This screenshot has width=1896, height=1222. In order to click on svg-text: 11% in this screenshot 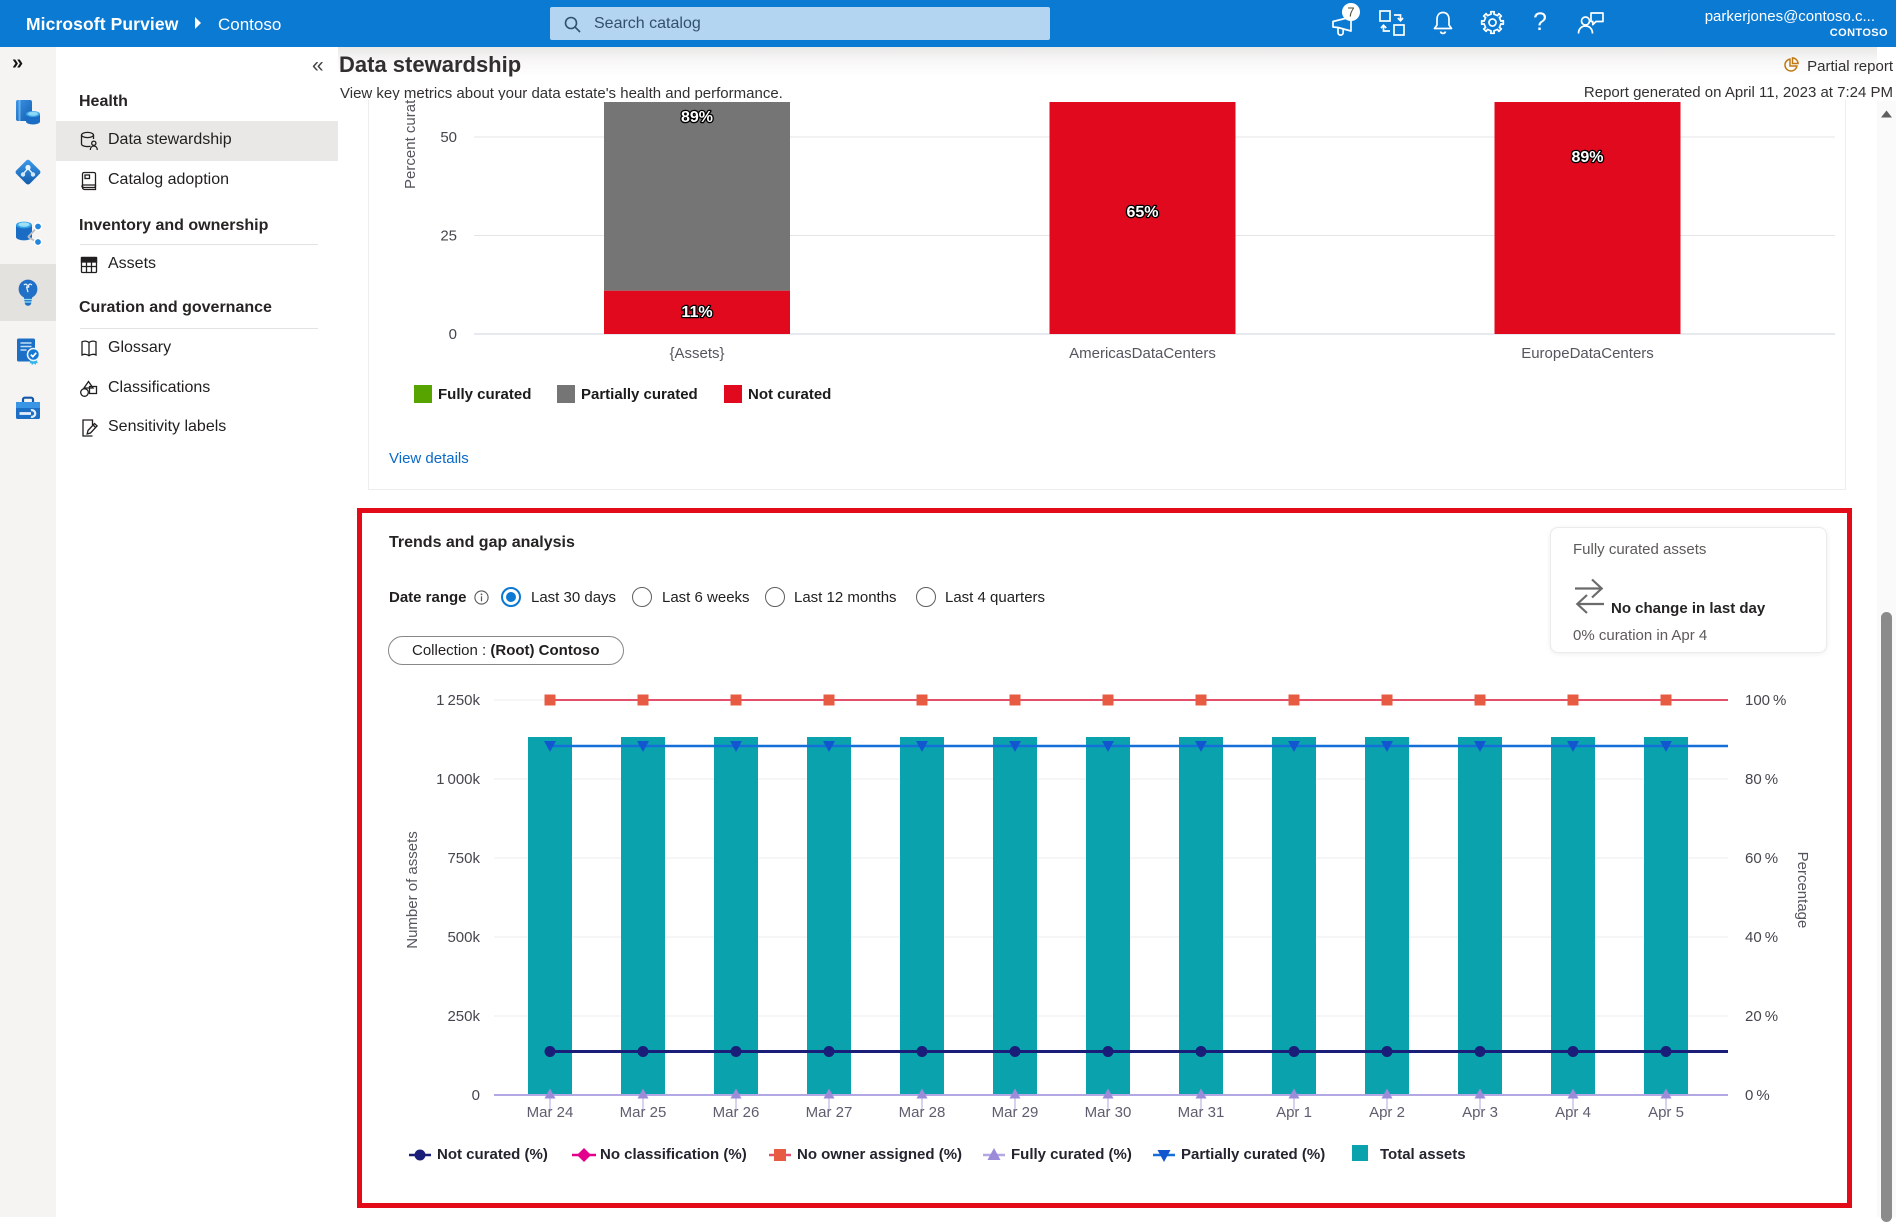, I will do `click(696, 312)`.